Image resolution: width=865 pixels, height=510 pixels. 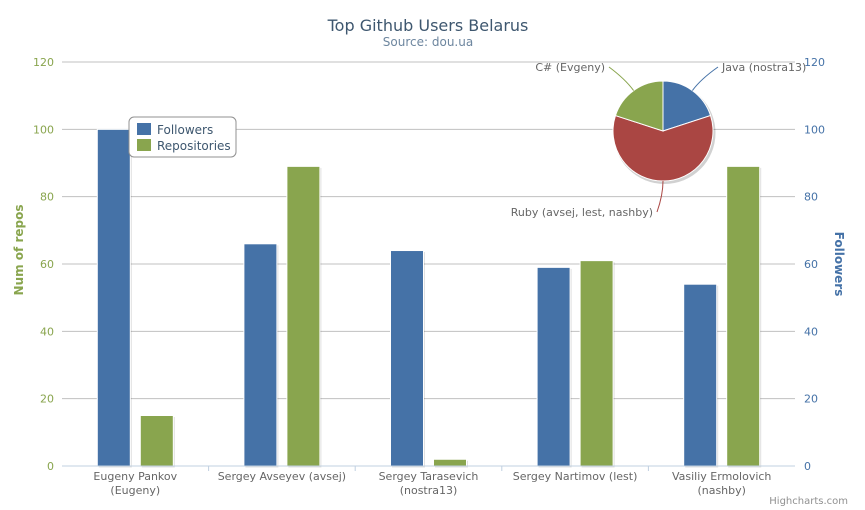 What do you see at coordinates (194, 146) in the screenshot?
I see `legend-label-repositories: Repositories` at bounding box center [194, 146].